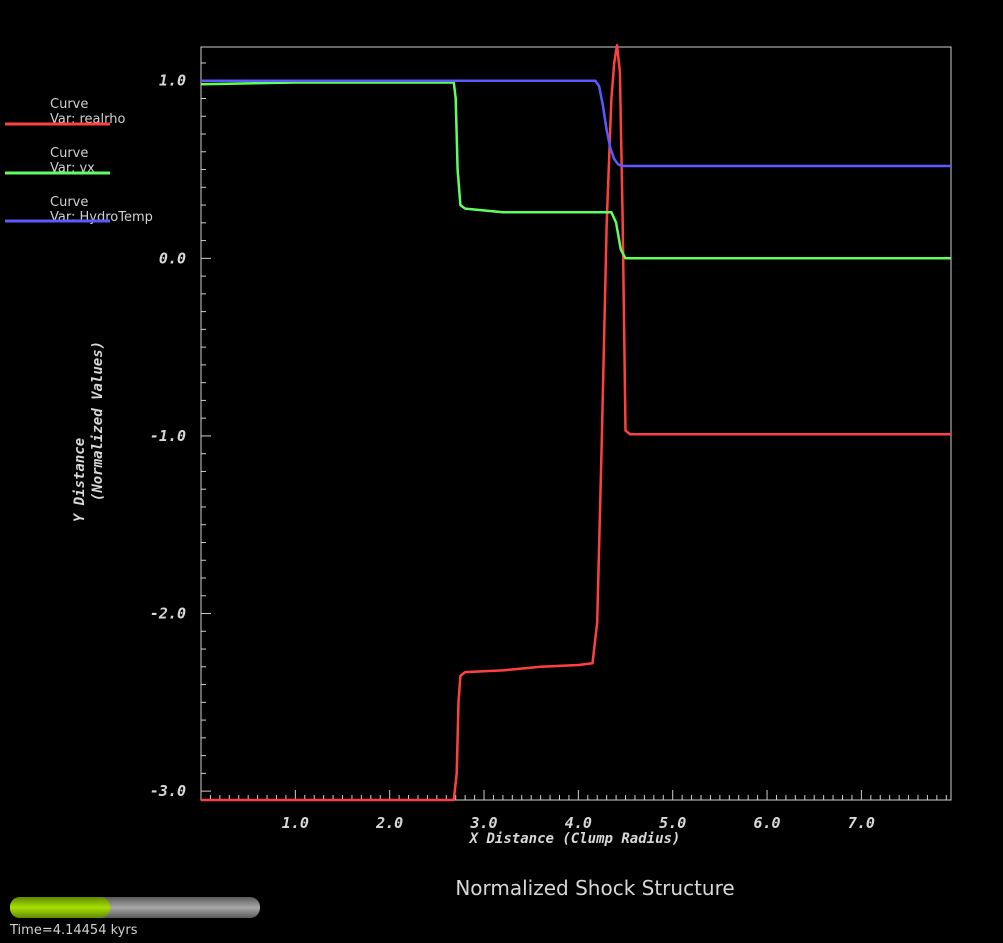 This screenshot has height=943, width=1003. Describe the element at coordinates (168, 791) in the screenshot. I see `y-tick-label: -3.0` at that location.